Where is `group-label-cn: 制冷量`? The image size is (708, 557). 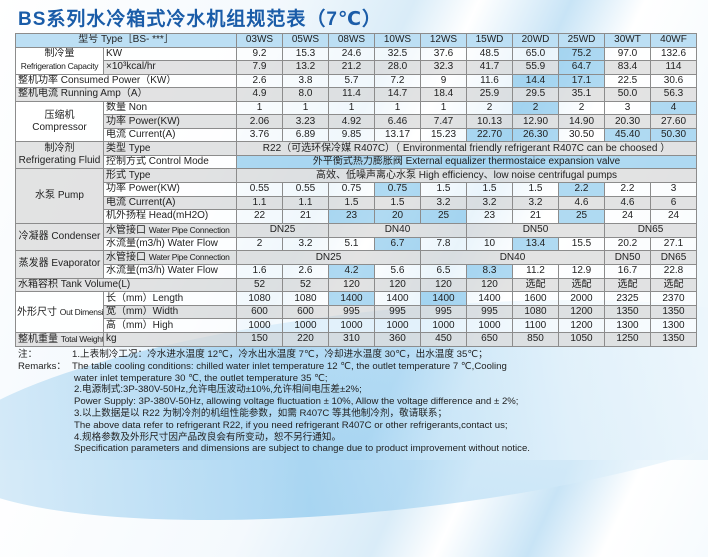 group-label-cn: 制冷量 is located at coordinates (59, 54).